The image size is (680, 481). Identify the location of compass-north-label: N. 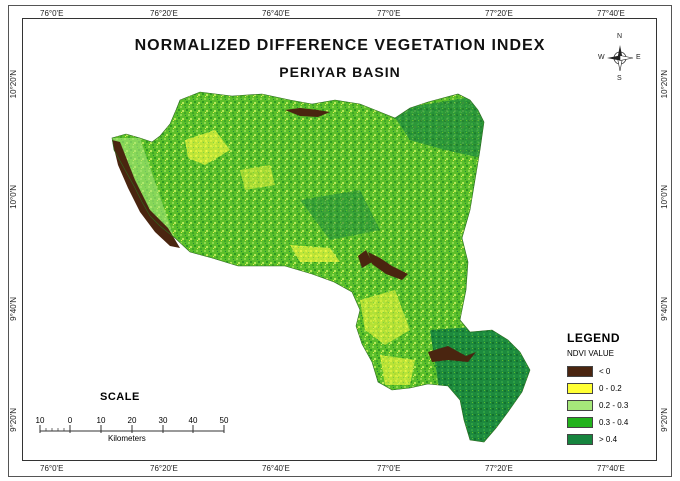
(620, 36).